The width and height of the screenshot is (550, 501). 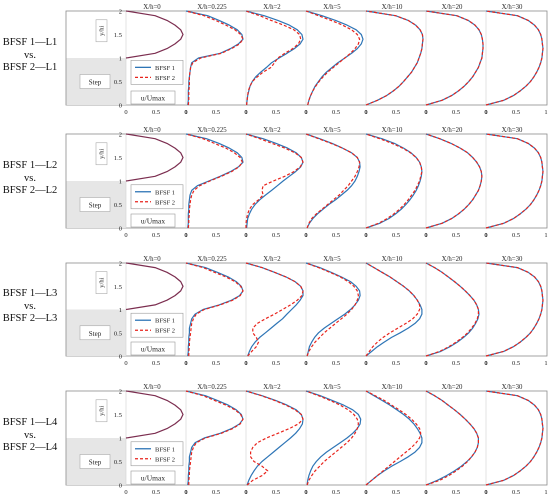 I want to click on row-label-line3: BFSF 2—L3, so click(x=30, y=318).